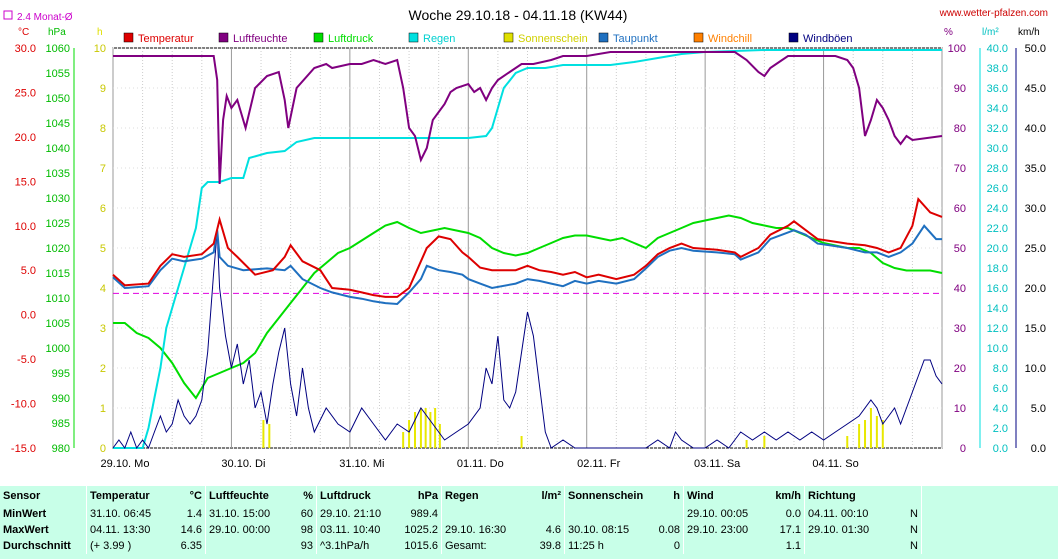 The width and height of the screenshot is (1058, 559). What do you see at coordinates (960, 289) in the screenshot?
I see `humidity-tick: 40` at bounding box center [960, 289].